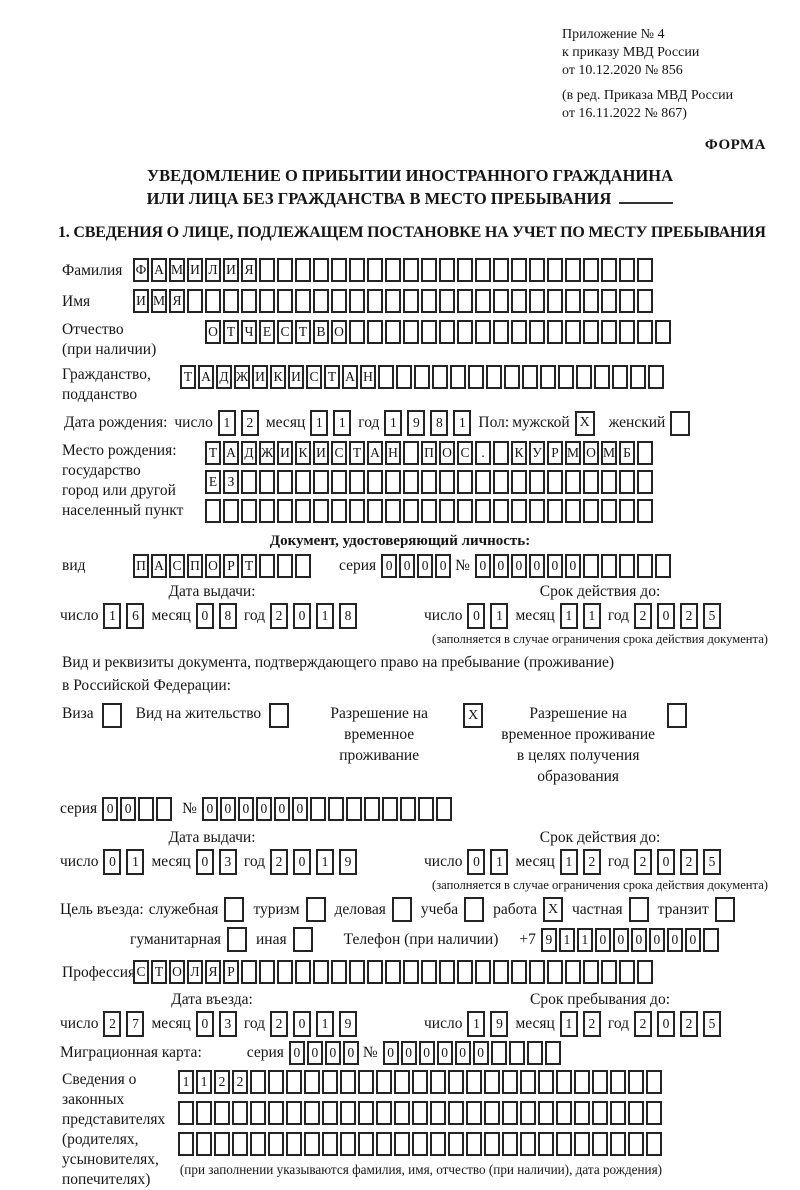  Describe the element at coordinates (584, 423) in the screenshot. I see `male-checkbox: X` at that location.